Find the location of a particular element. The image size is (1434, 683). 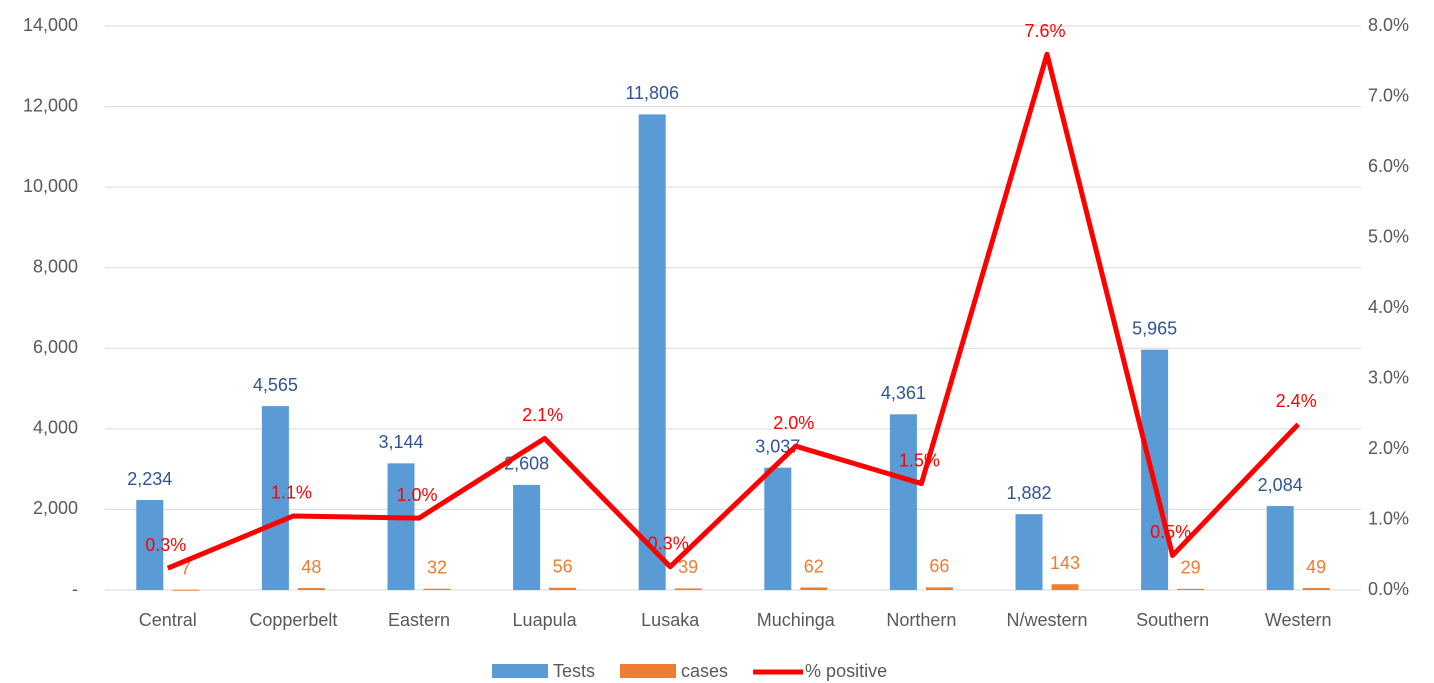

data-label: 2.1% is located at coordinates (542, 415).